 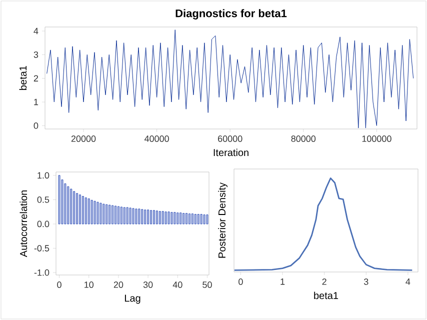 What do you see at coordinates (43, 224) in the screenshot?
I see `y-tick-label: 0.0` at bounding box center [43, 224].